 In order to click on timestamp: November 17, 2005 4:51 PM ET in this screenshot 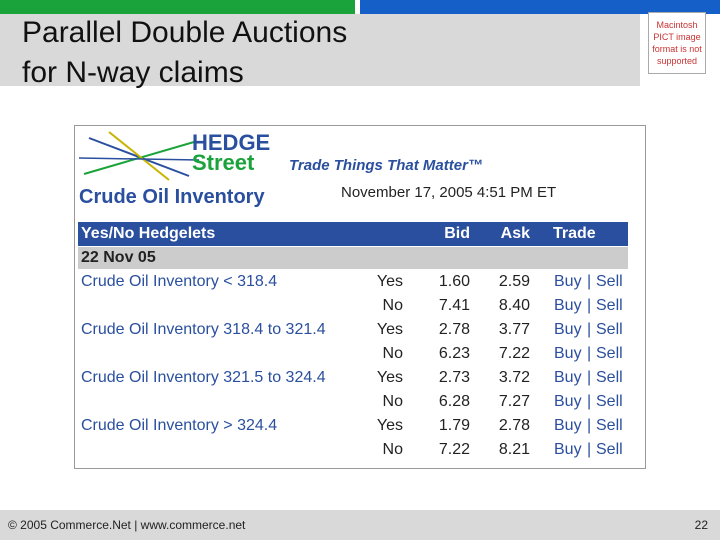, I will do `click(449, 192)`.